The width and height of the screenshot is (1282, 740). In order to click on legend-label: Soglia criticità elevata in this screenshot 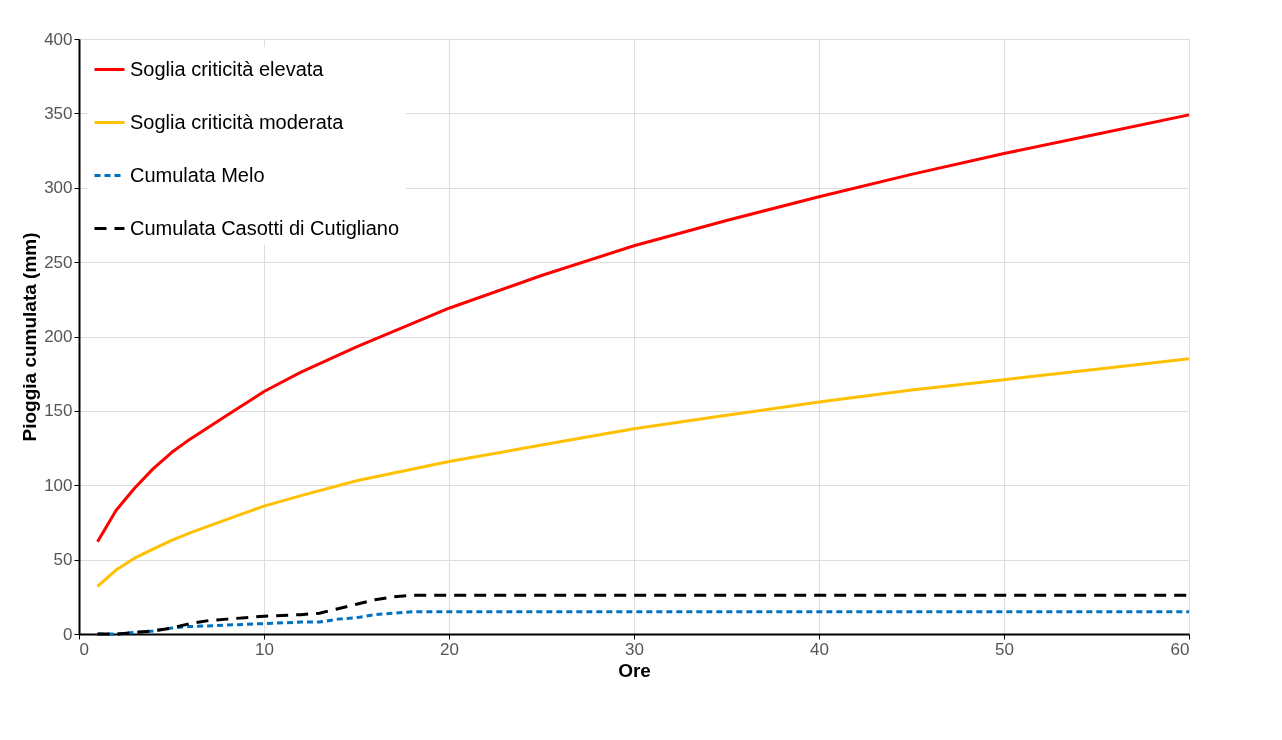, I will do `click(227, 68)`.